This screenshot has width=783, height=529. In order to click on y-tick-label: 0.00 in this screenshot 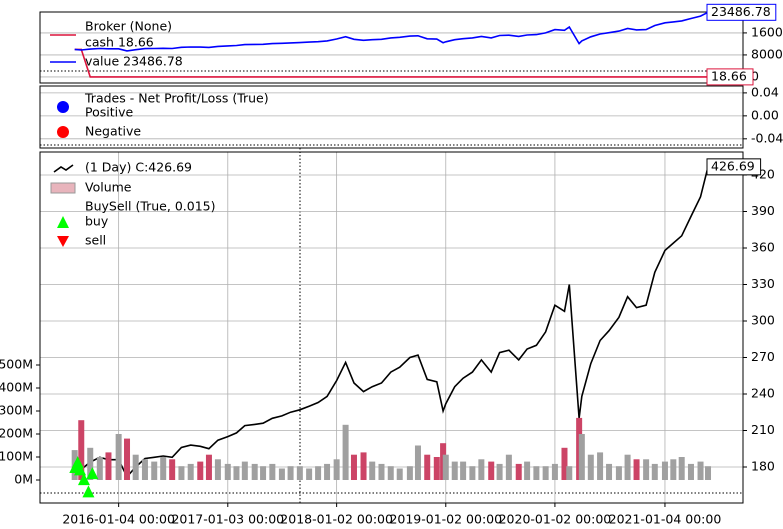, I will do `click(765, 114)`.